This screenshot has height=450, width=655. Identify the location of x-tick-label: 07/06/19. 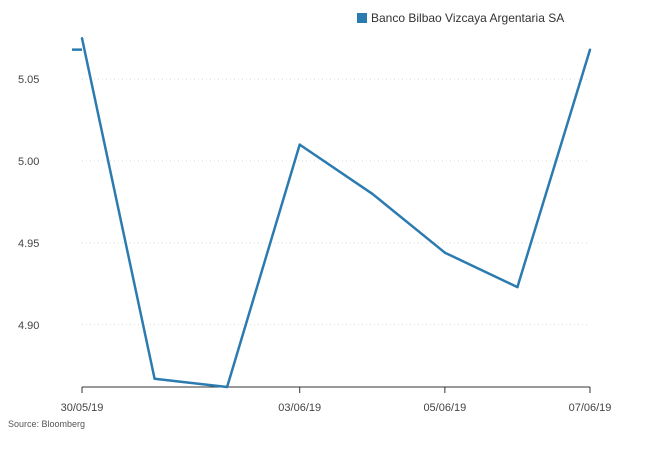
(590, 408).